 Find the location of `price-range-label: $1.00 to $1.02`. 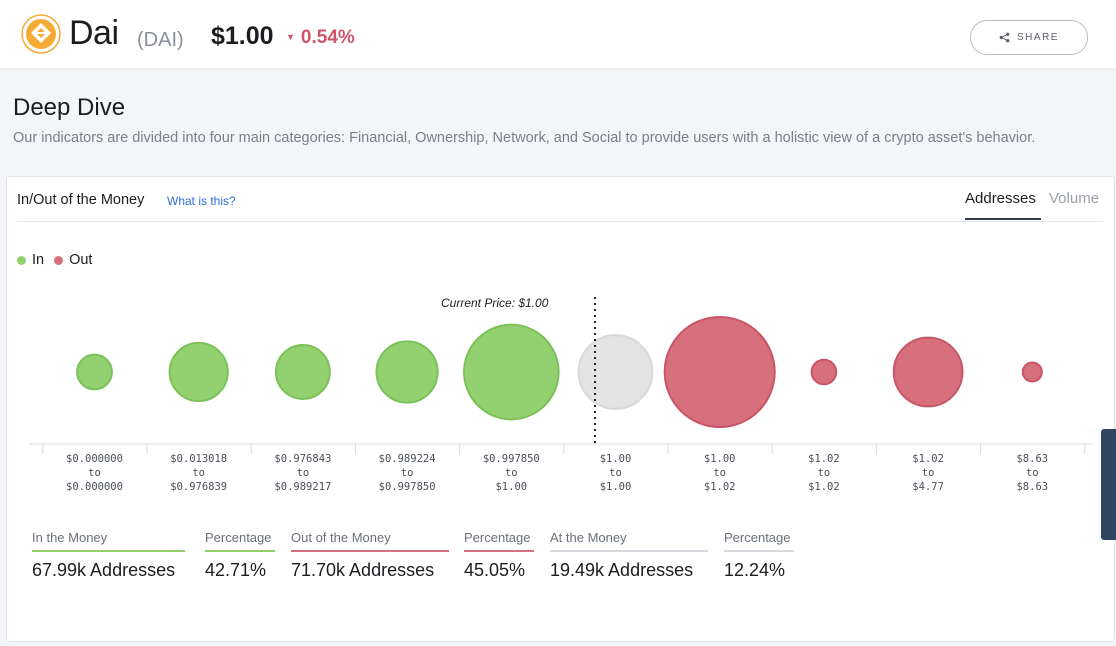

price-range-label: $1.00 to $1.02 is located at coordinates (720, 473).